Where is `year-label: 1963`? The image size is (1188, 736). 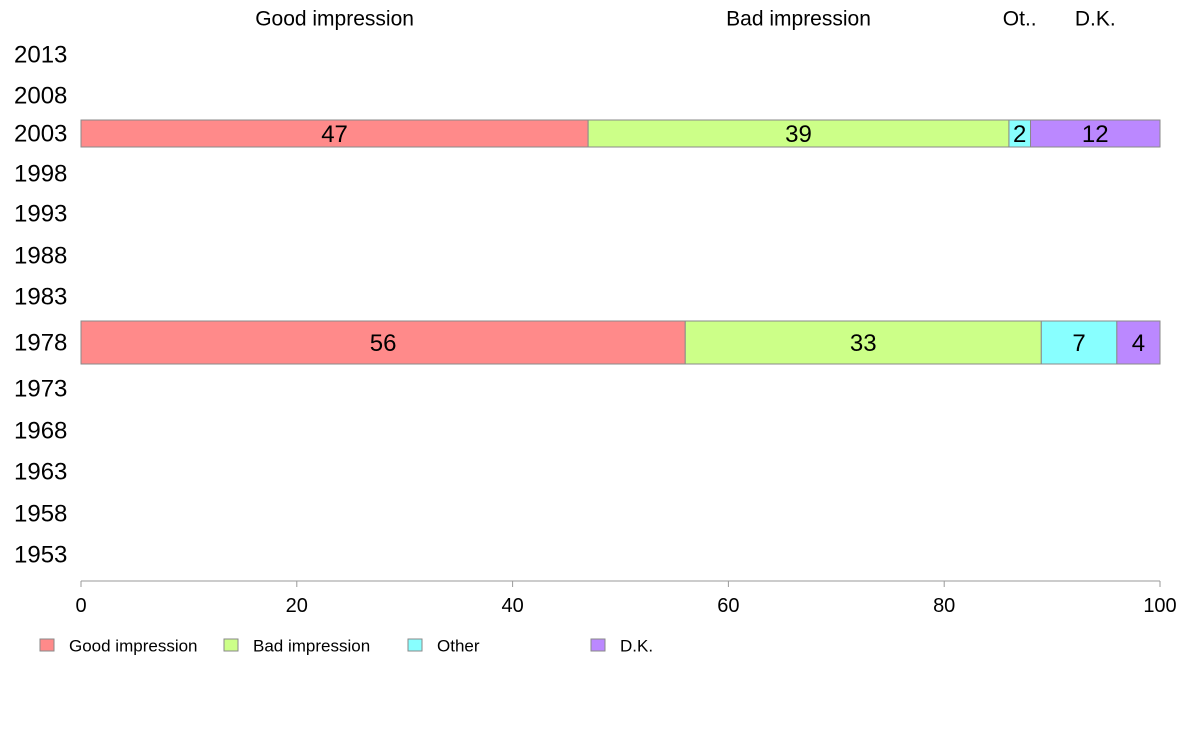
year-label: 1963 is located at coordinates (40, 472).